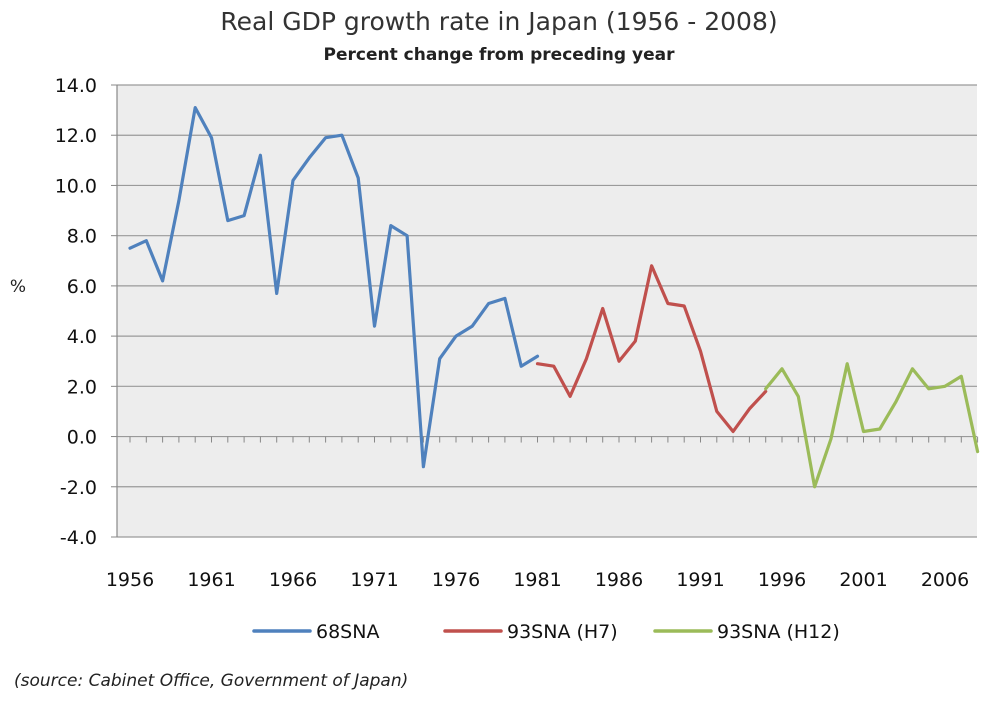 The image size is (1000, 701). What do you see at coordinates (945, 580) in the screenshot?
I see `x-tick-label: 2006` at bounding box center [945, 580].